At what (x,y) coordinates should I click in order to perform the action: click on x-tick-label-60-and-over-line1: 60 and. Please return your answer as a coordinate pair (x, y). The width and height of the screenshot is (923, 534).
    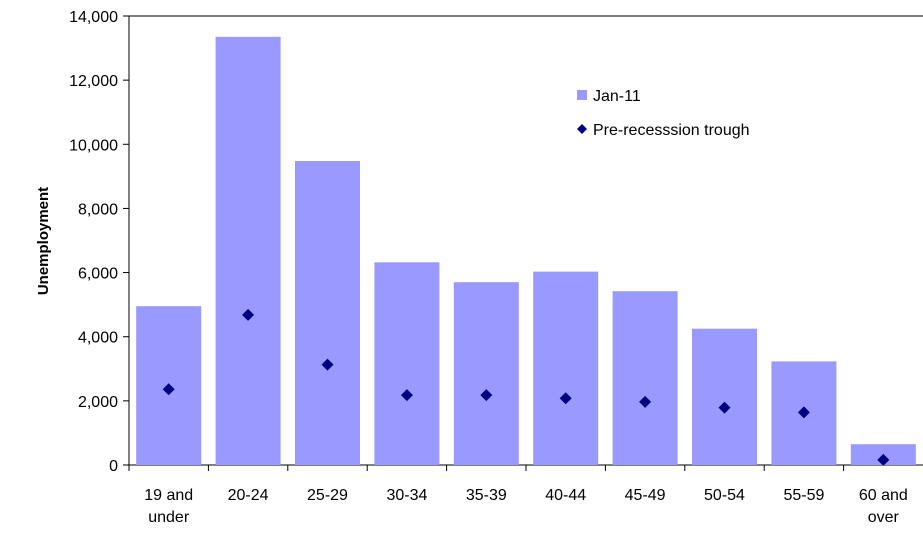
    Looking at the image, I should click on (883, 495).